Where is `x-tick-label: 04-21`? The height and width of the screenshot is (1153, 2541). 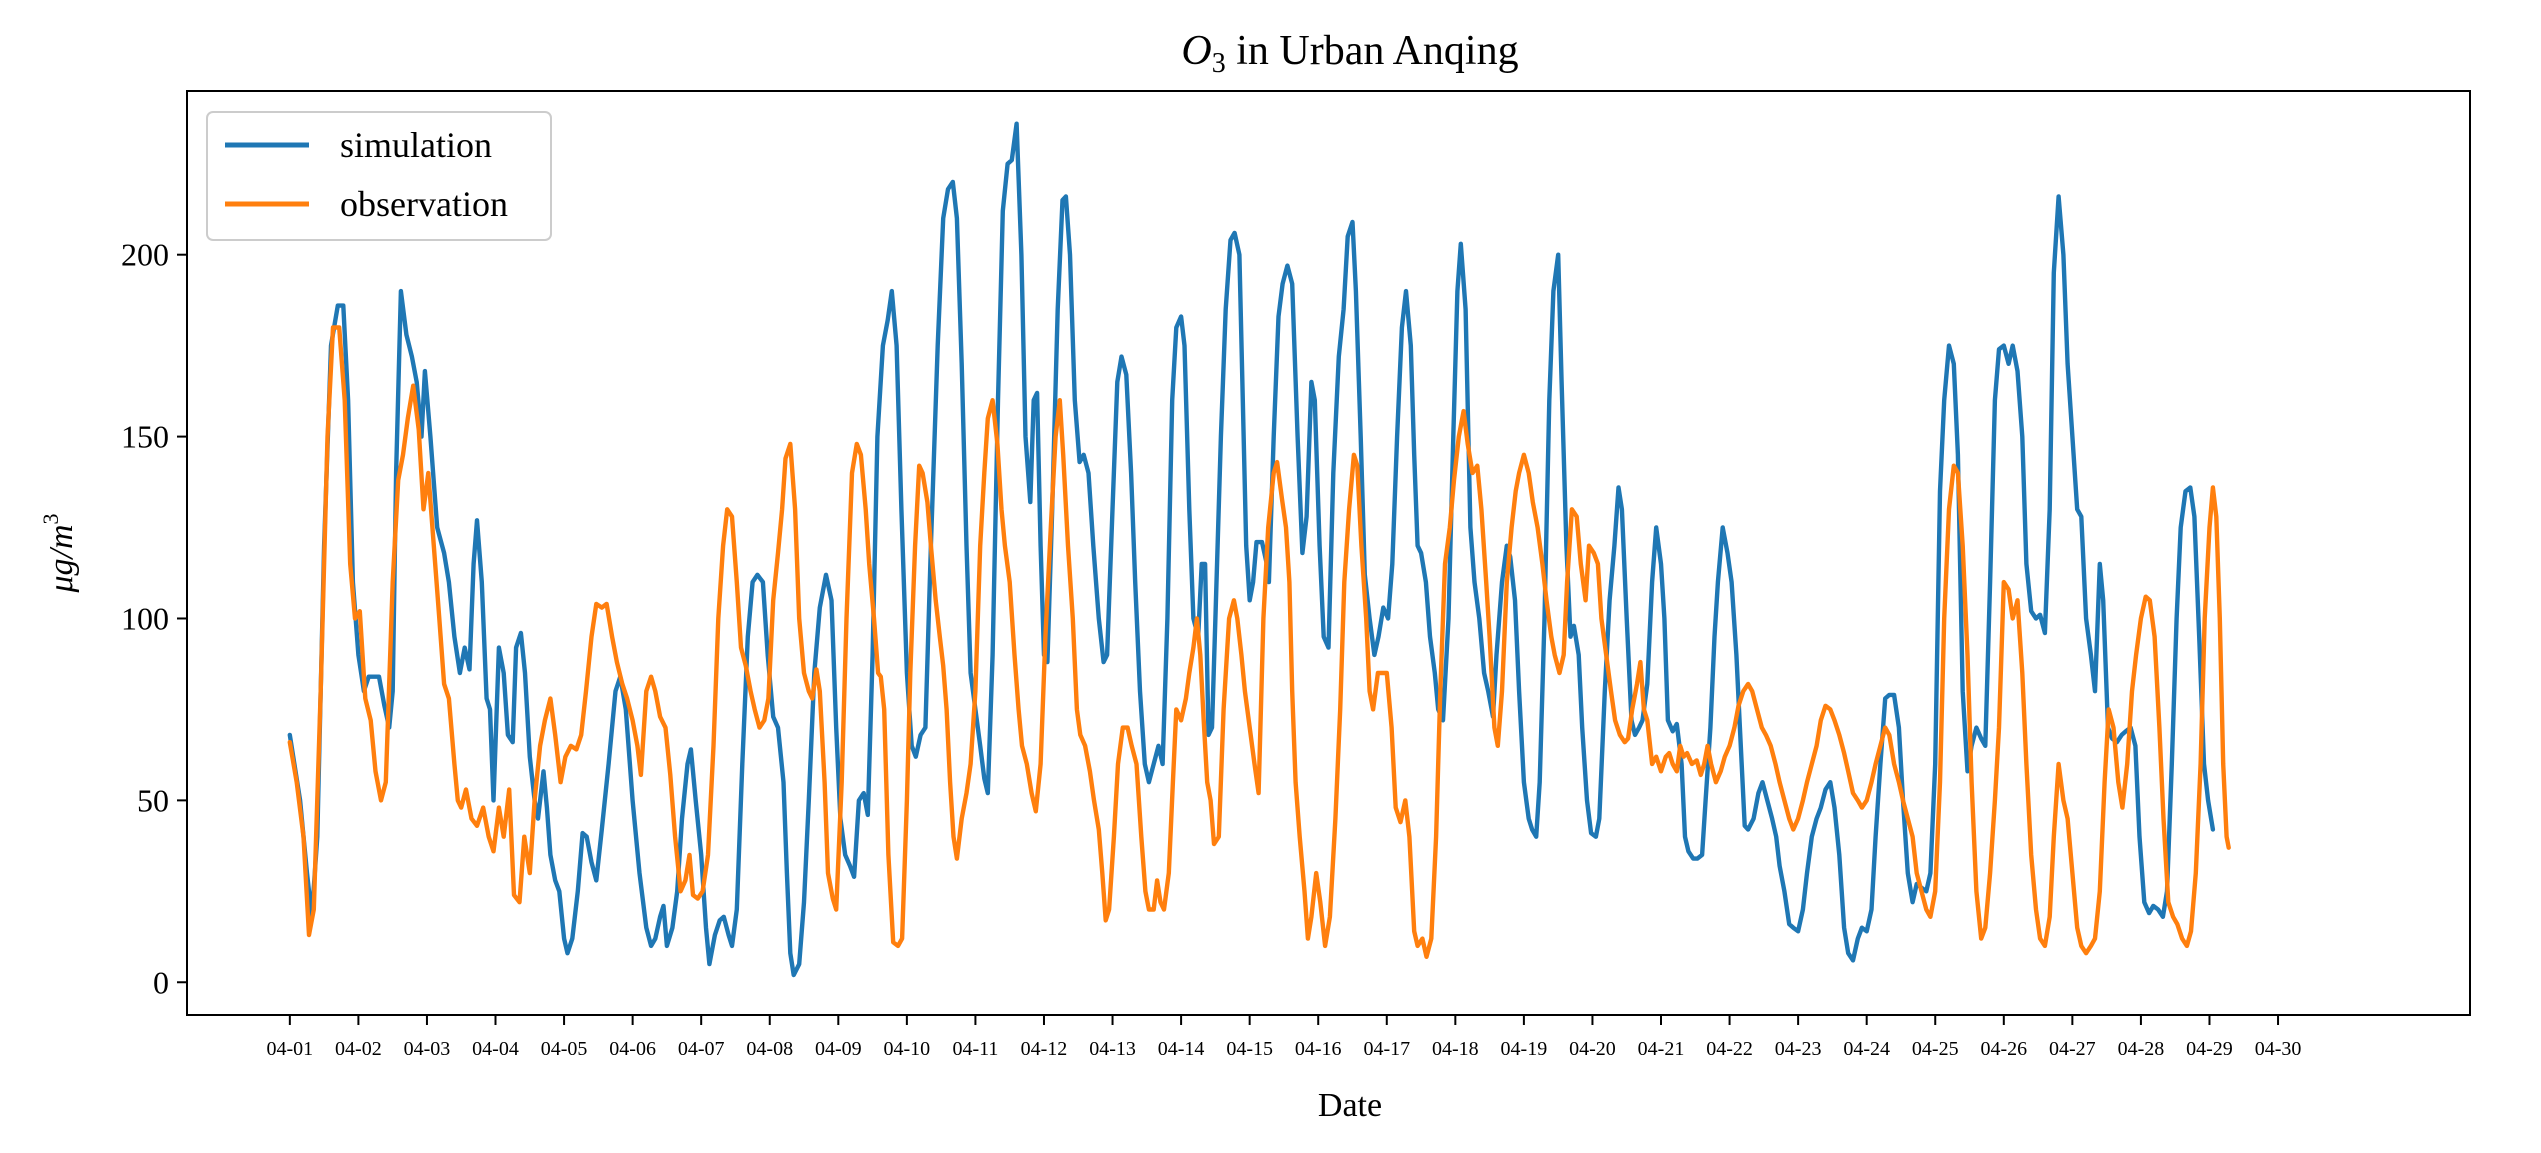
x-tick-label: 04-21 is located at coordinates (1661, 1049).